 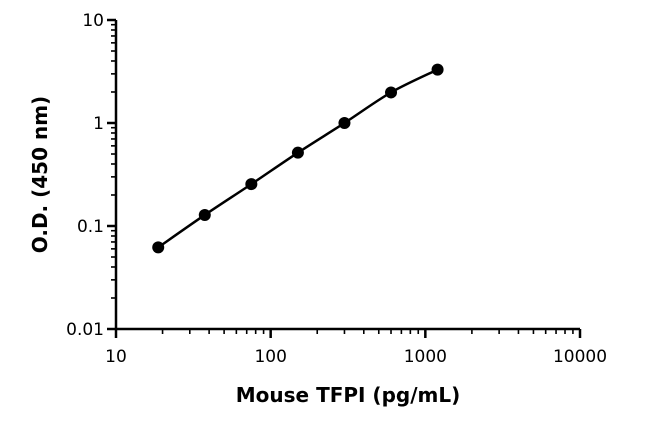 What do you see at coordinates (98, 124) in the screenshot?
I see `y-tick-label: 1` at bounding box center [98, 124].